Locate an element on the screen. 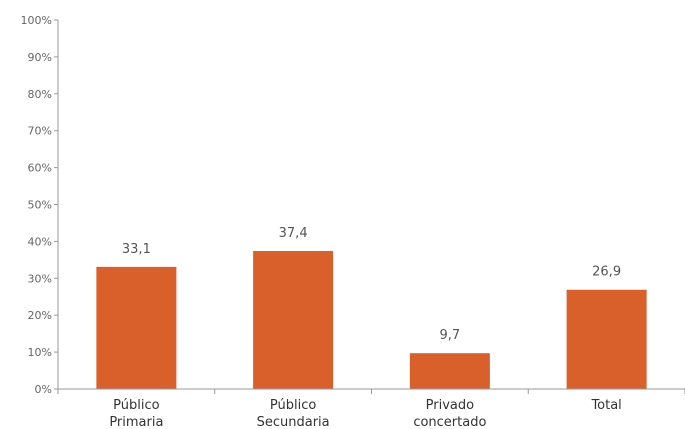 Image resolution: width=685 pixels, height=429 pixels. y-tick-label: 30% is located at coordinates (40, 278).